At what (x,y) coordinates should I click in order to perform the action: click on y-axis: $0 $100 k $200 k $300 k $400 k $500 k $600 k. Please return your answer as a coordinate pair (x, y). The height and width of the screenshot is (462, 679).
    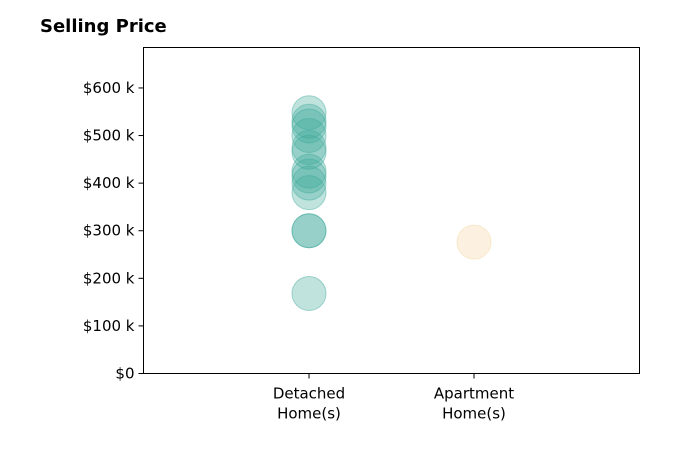
    Looking at the image, I should click on (113, 231).